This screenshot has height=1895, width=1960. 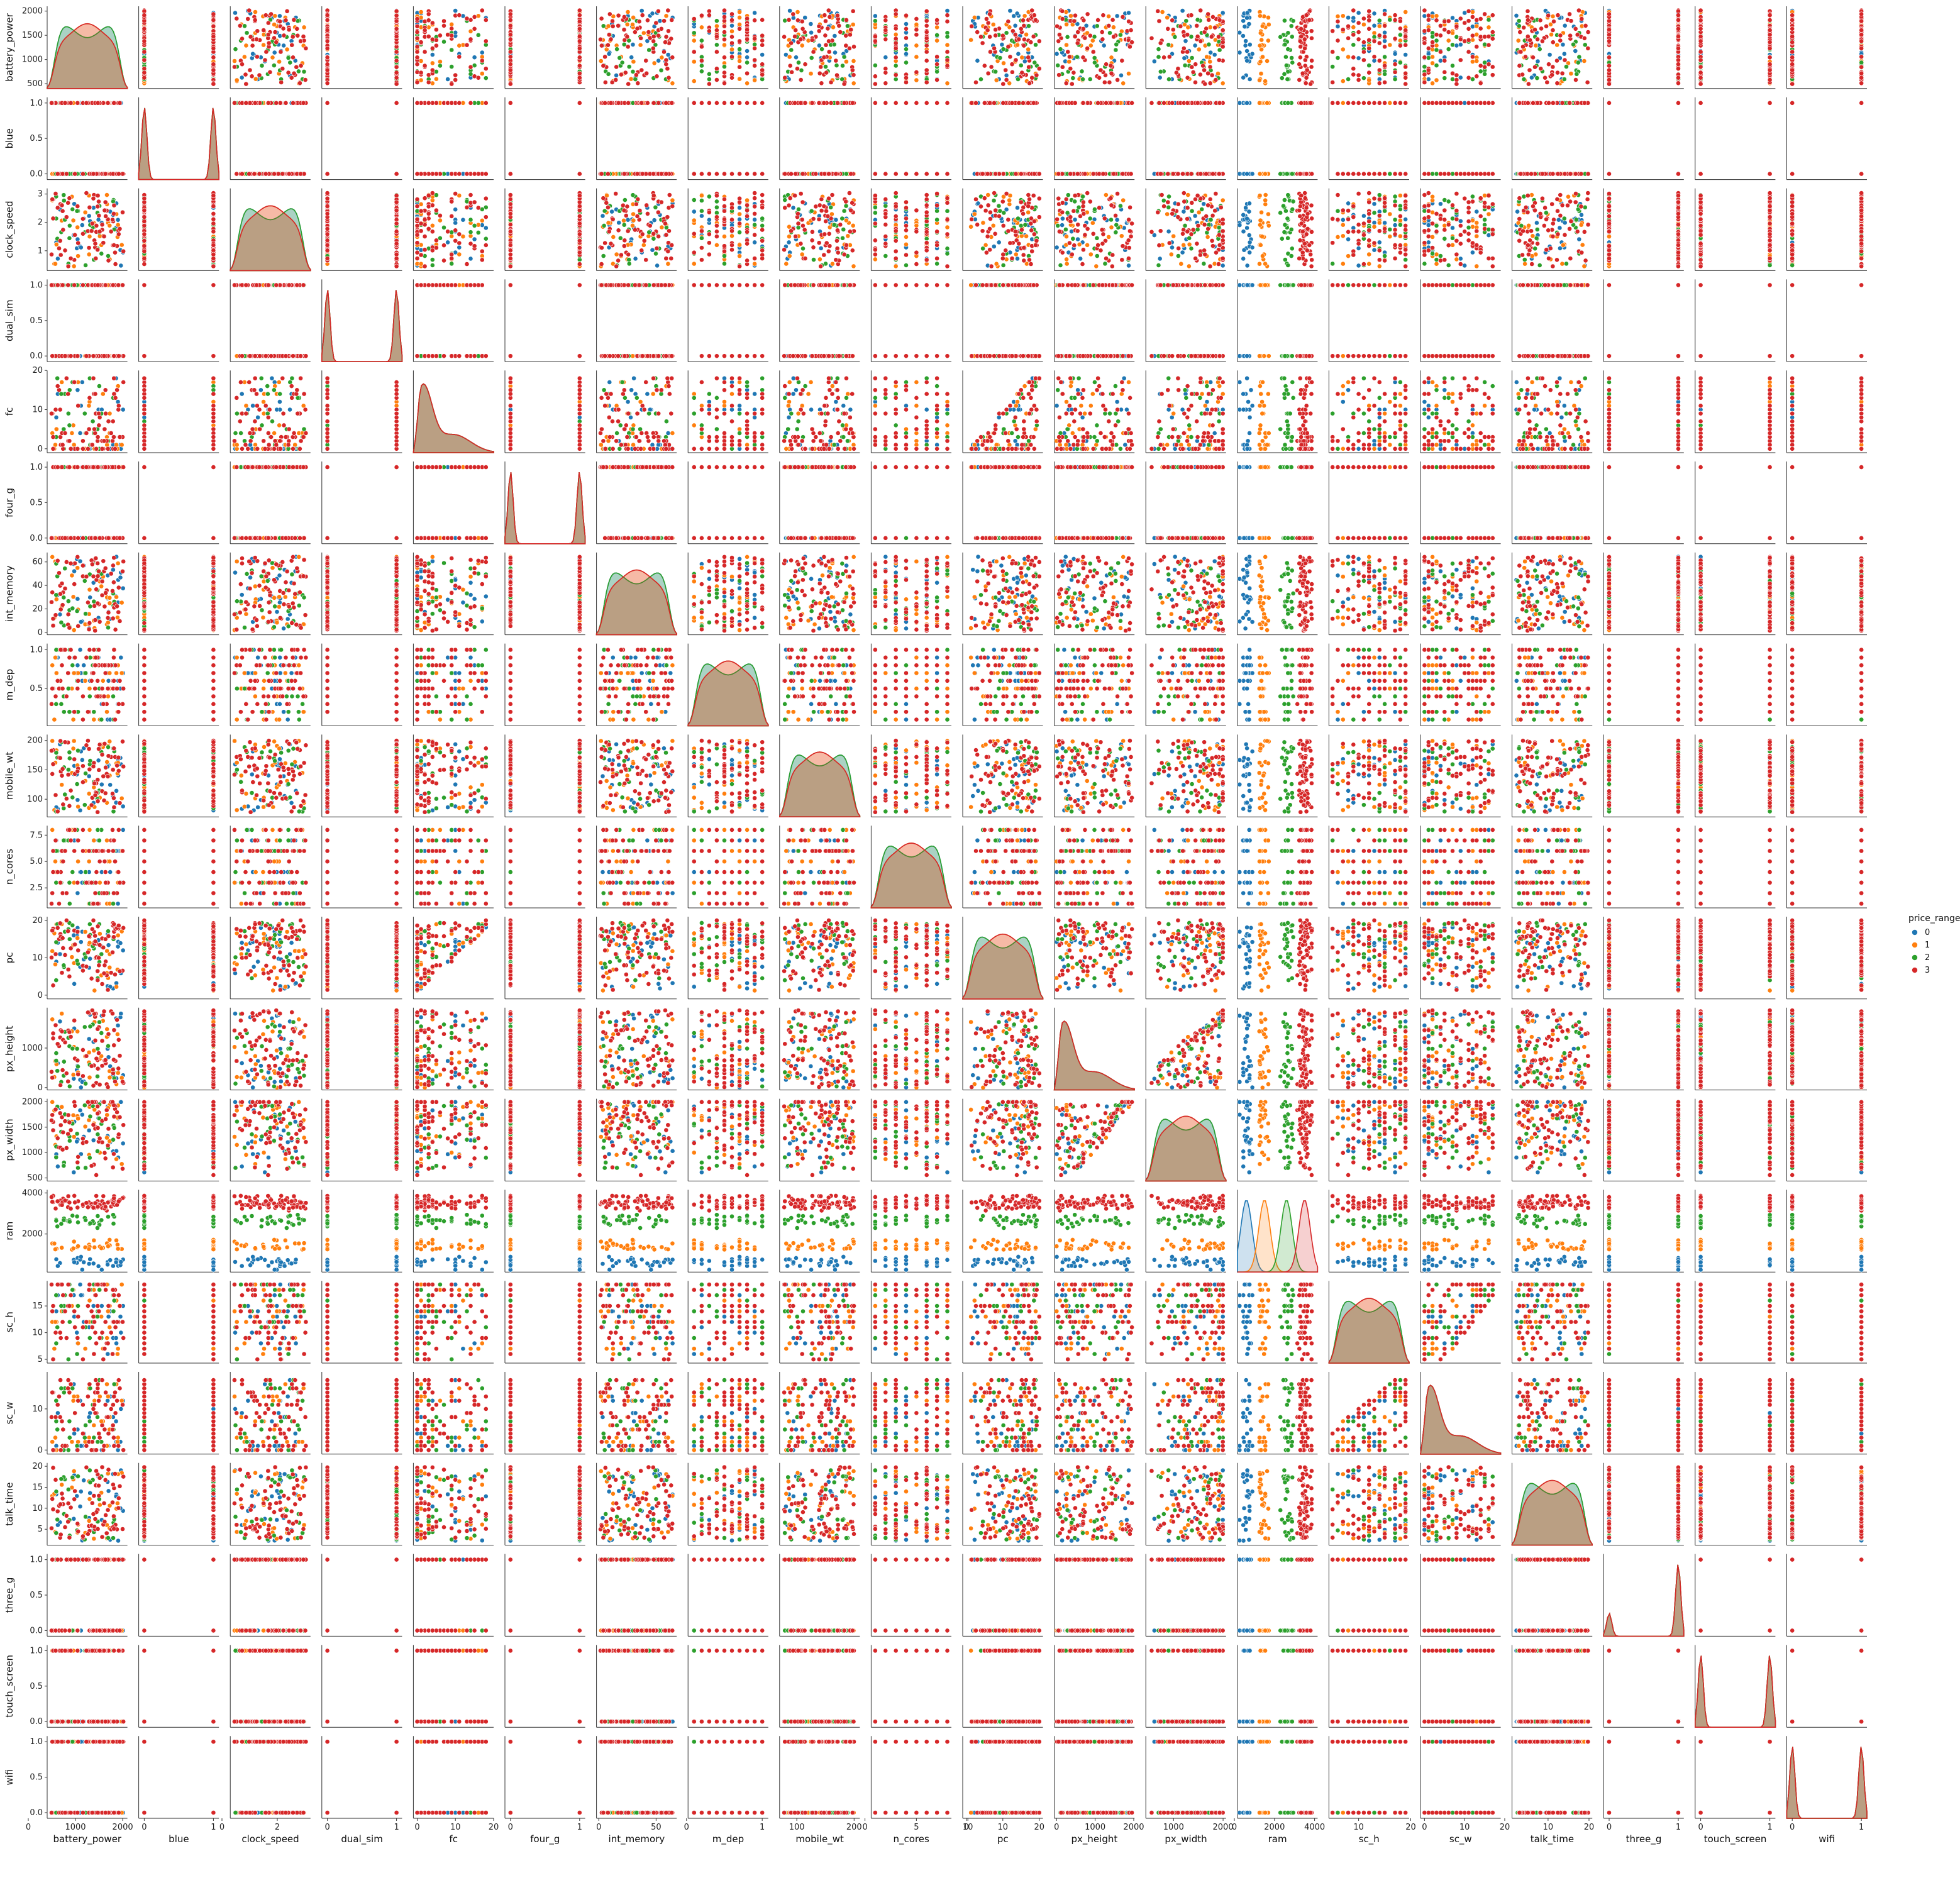 I want to click on subplot-battery_power-vs-int_memory, so click(x=637, y=47).